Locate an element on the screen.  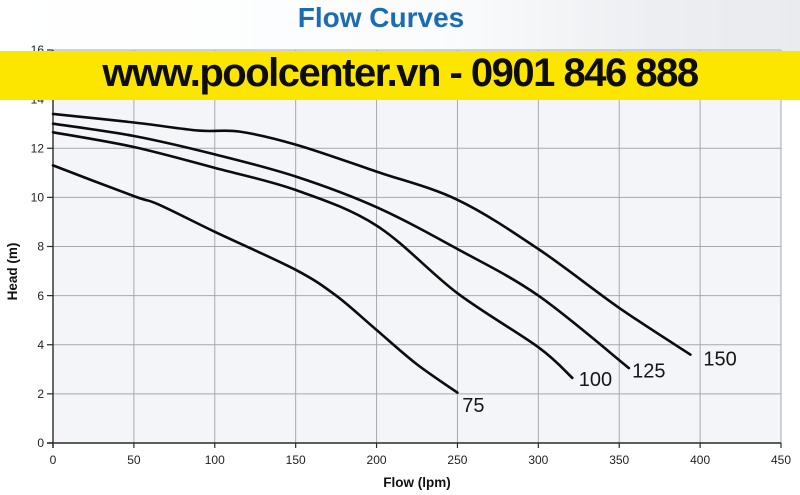
page-title: Flow Curves is located at coordinates (381, 17).